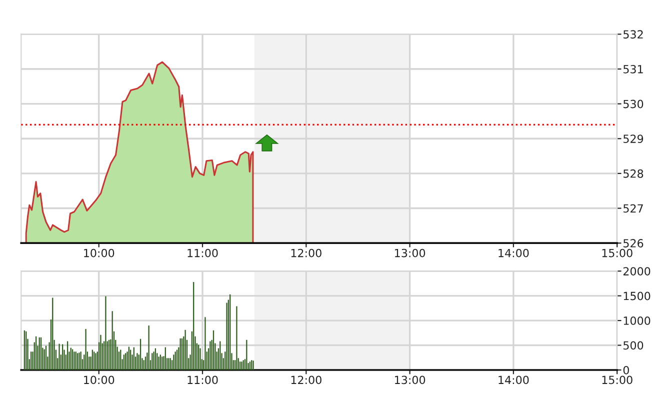 The image size is (660, 412). Describe the element at coordinates (636, 271) in the screenshot. I see `y-tick-label: 2000` at that location.